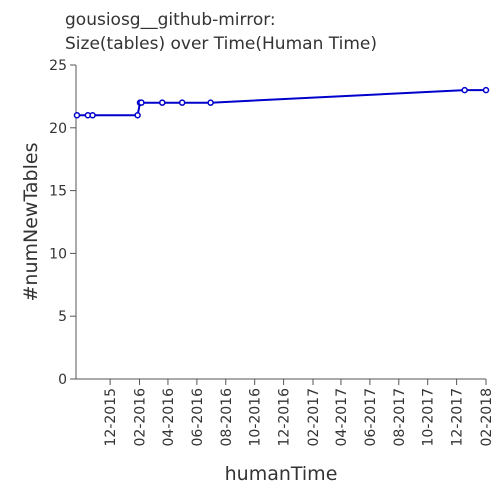  Describe the element at coordinates (58, 129) in the screenshot. I see `y-tick-label: 20` at that location.